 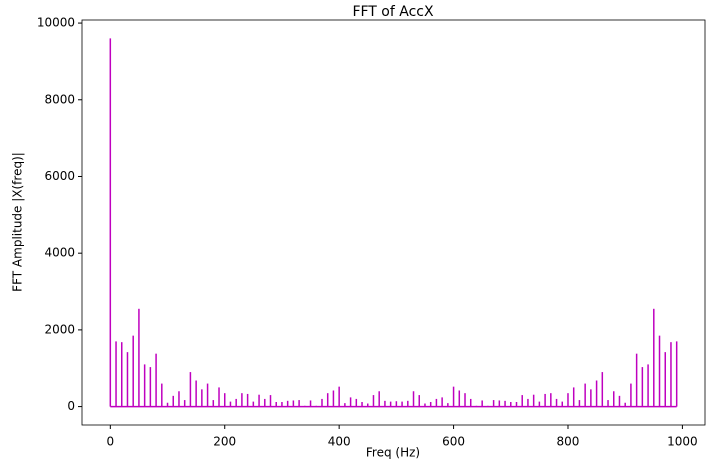 What do you see at coordinates (59, 253) in the screenshot?
I see `y-tick-label: 4000` at bounding box center [59, 253].